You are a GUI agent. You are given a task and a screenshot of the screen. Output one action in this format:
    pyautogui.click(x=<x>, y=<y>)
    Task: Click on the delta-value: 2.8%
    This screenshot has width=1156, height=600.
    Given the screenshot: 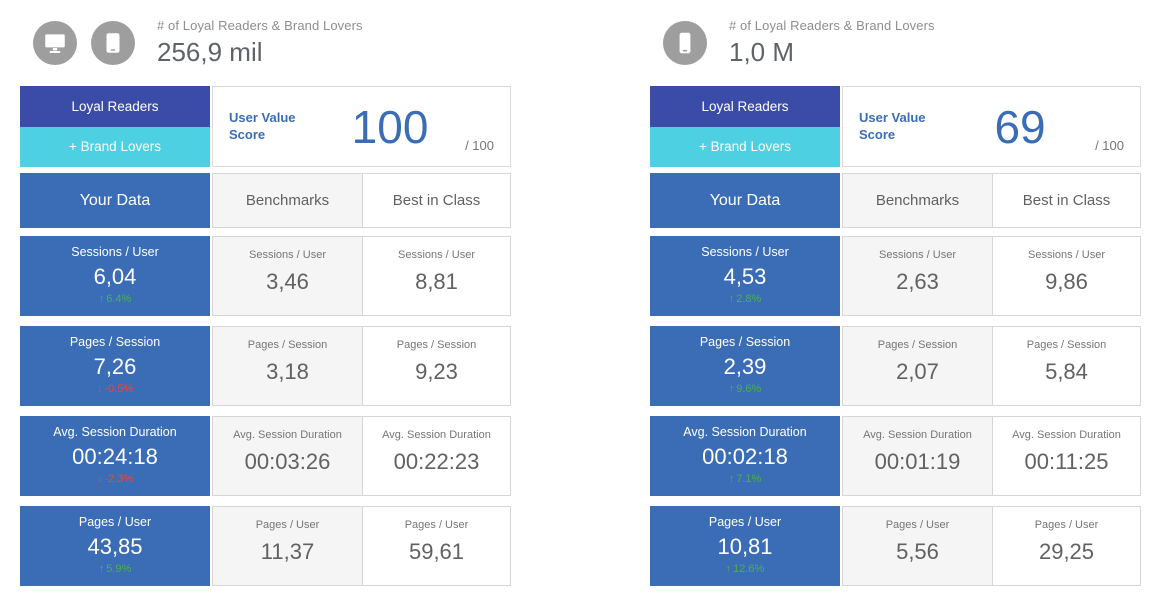 What is the action you would take?
    pyautogui.click(x=749, y=299)
    